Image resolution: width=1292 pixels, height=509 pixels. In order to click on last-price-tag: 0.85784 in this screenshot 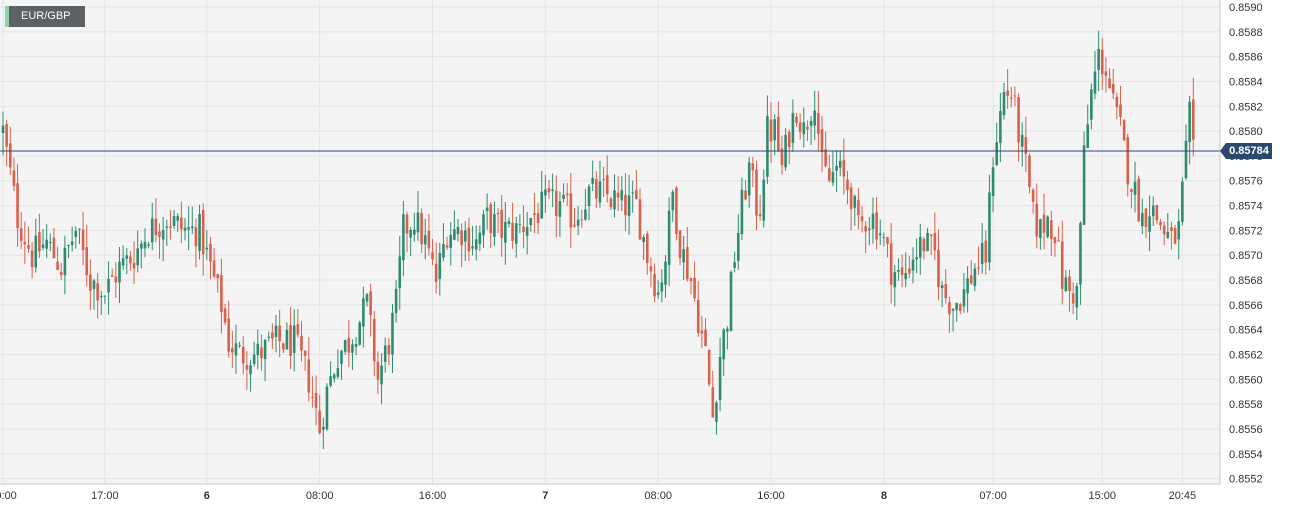, I will do `click(1246, 151)`.